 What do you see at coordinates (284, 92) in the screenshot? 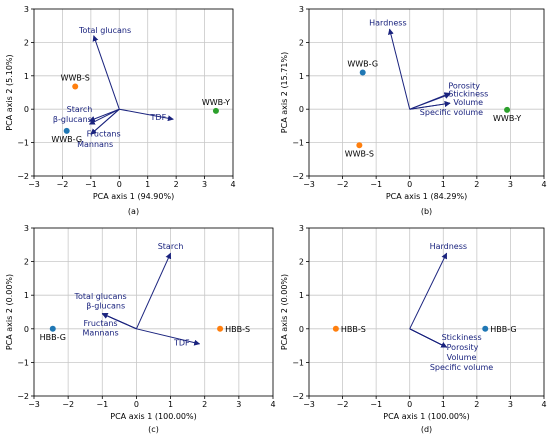
I see `y-axis-label: PCA axis 2 (15.71%)` at bounding box center [284, 92].